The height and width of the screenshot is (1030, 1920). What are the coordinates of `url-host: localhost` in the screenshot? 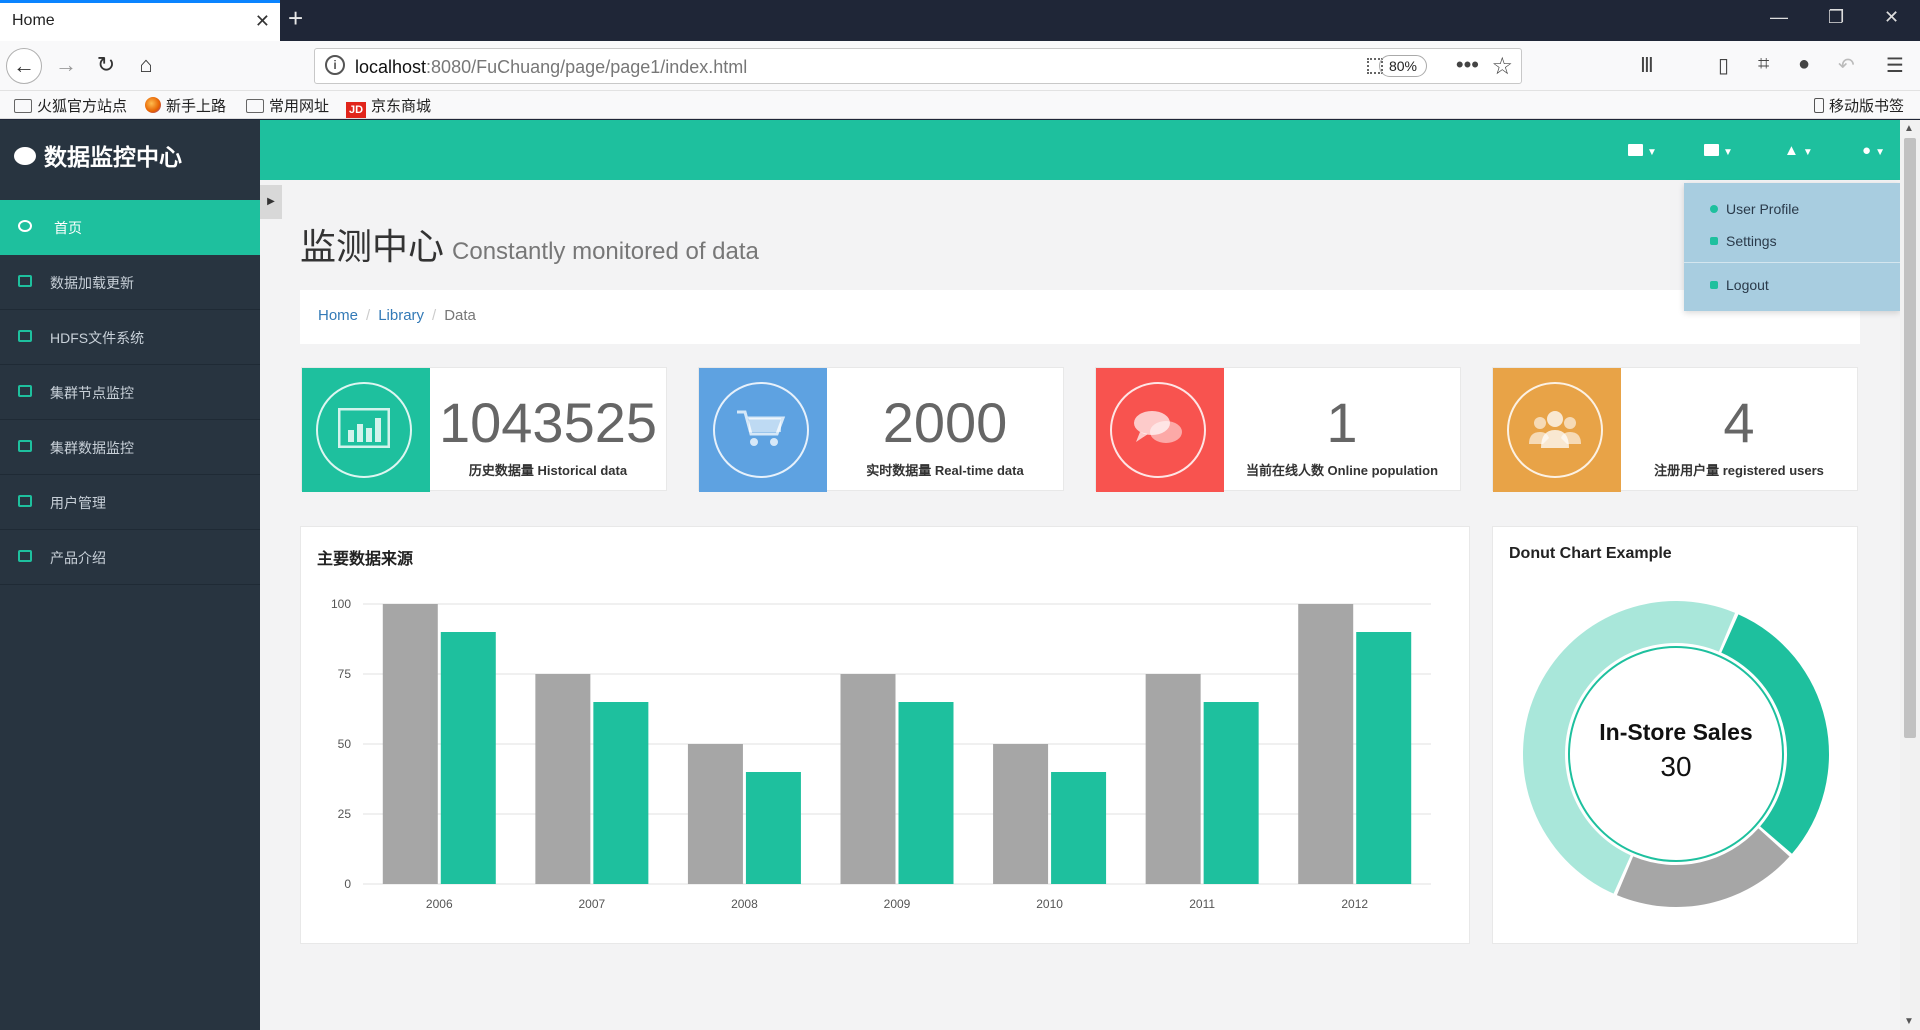 It's located at (391, 67).